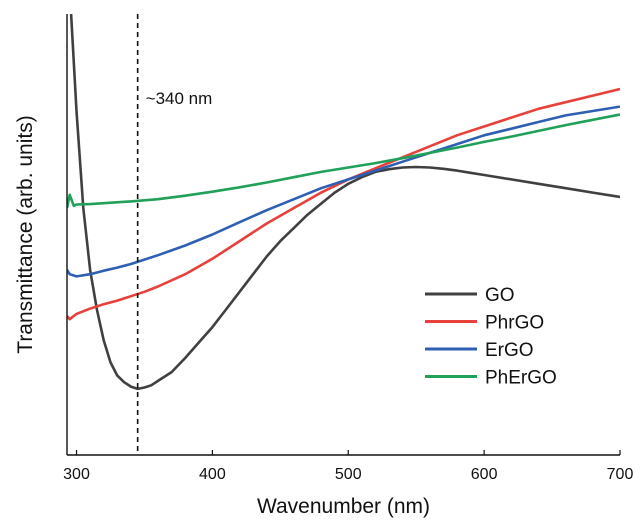  What do you see at coordinates (500, 295) in the screenshot?
I see `legend-label: GO` at bounding box center [500, 295].